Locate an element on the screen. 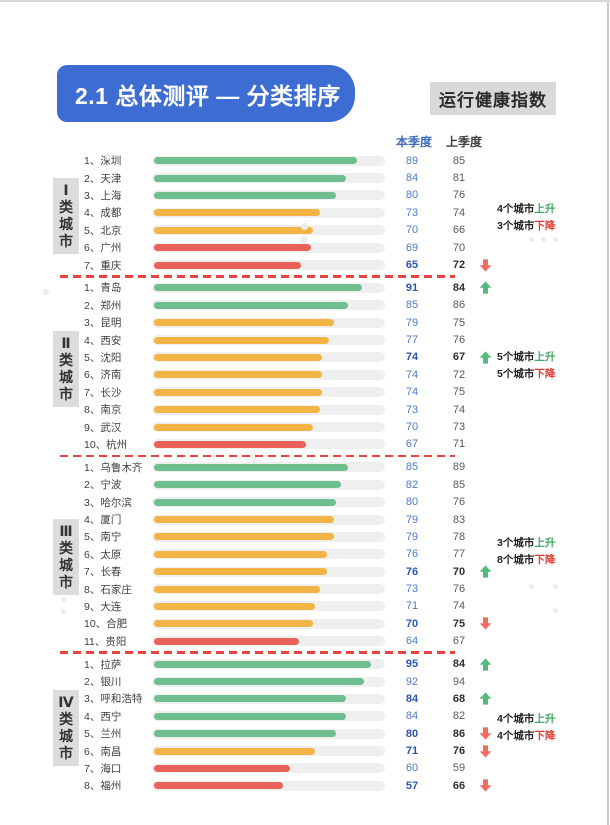 This screenshot has height=825, width=610. city-label: 10、杭州 is located at coordinates (106, 444).